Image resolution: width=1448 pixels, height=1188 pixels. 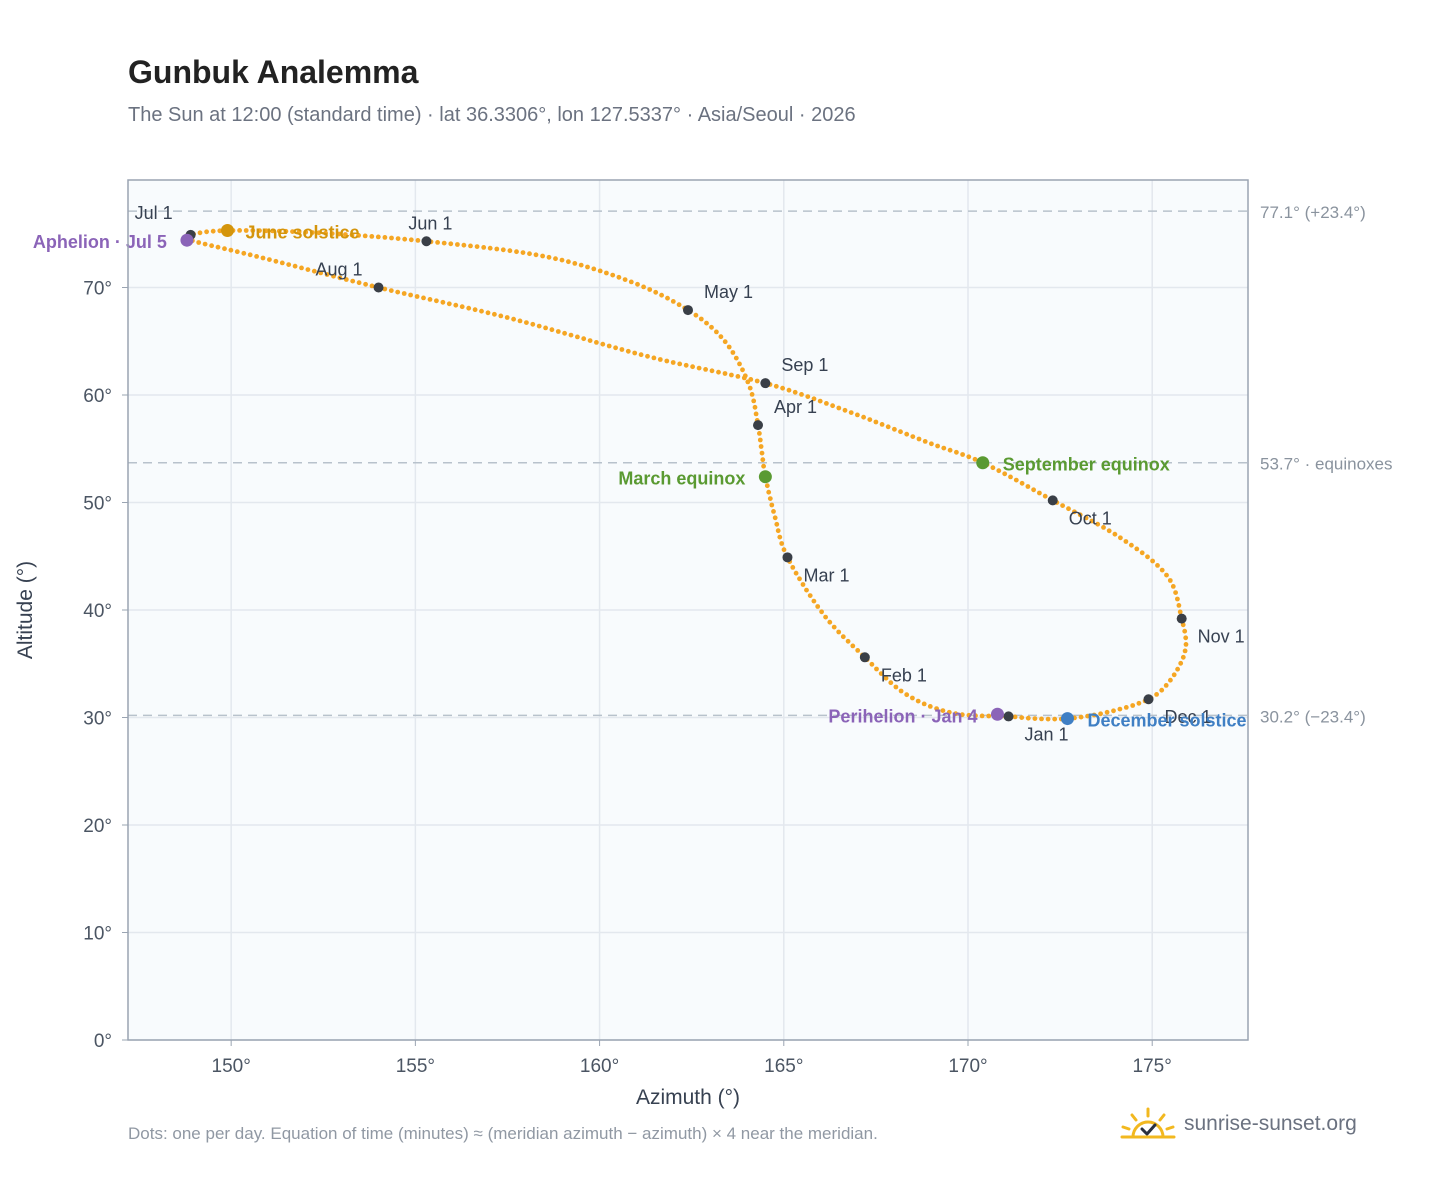 I want to click on brand: sunrise-sunset.org, so click(x=1238, y=1124).